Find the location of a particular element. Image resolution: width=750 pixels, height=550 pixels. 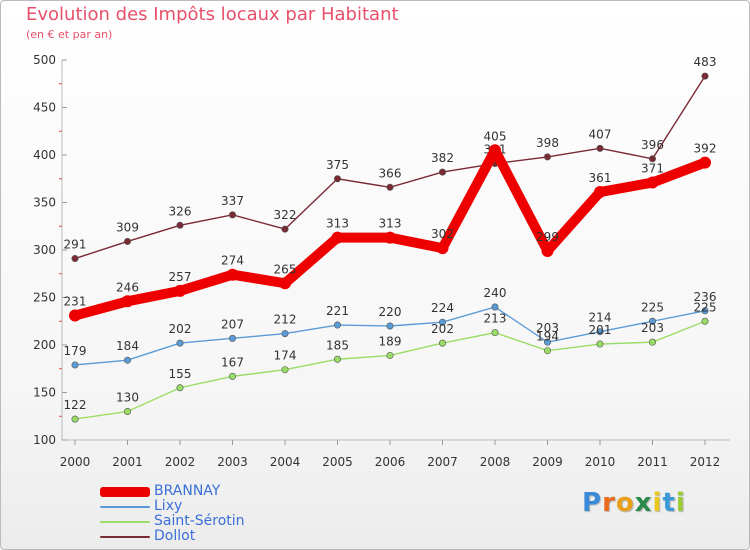

data-label: 398 is located at coordinates (547, 143).